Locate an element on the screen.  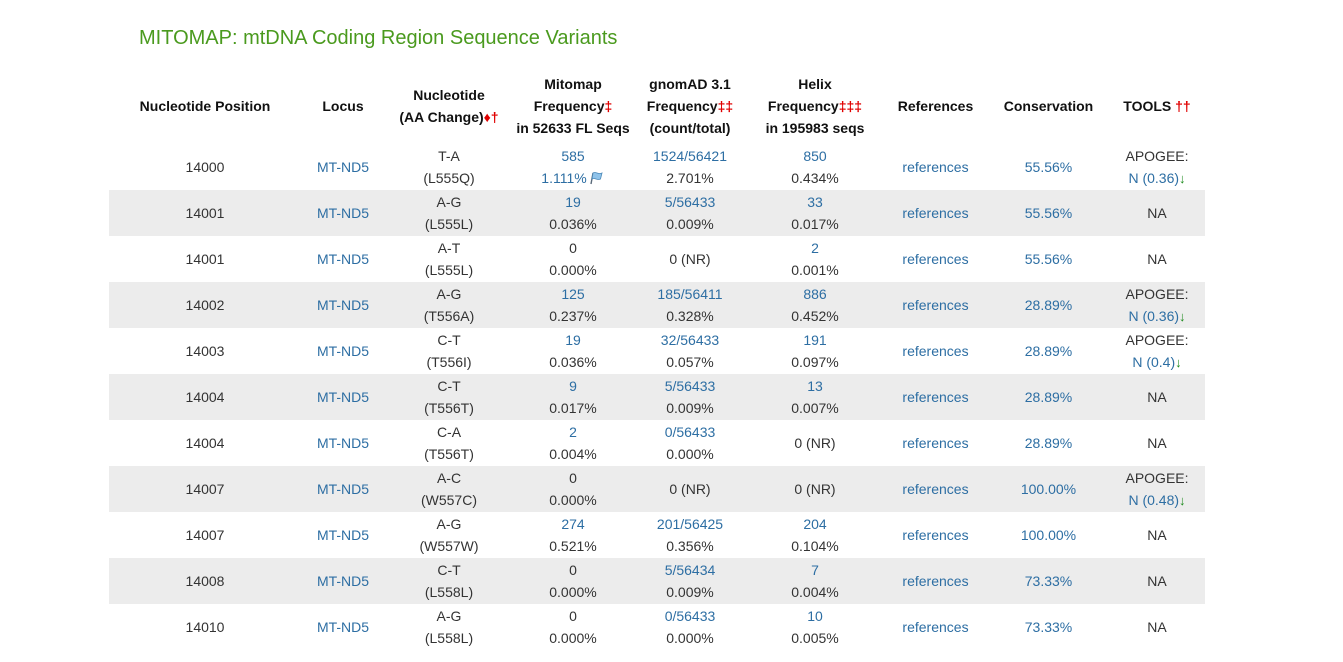
footnote-symbol: ‡‡ is located at coordinates (725, 106).